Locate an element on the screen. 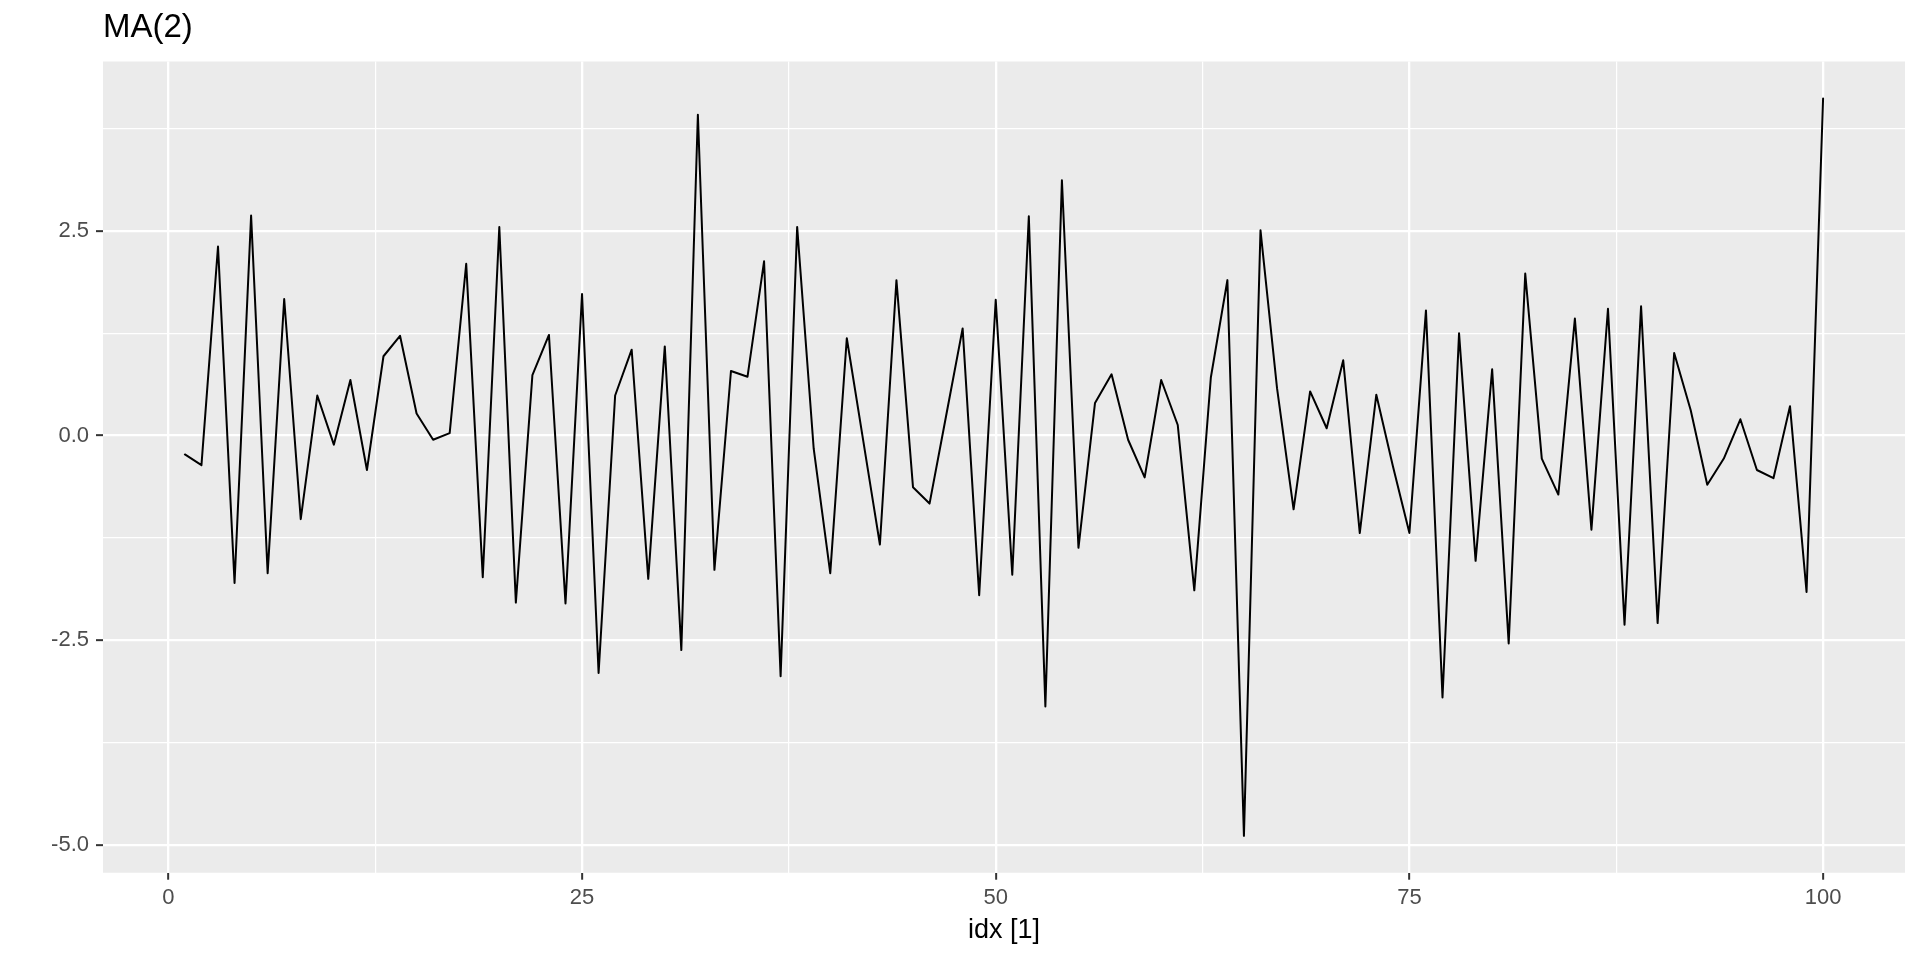 This screenshot has width=1920, height=960. x-tick-label: 50 is located at coordinates (995, 896).